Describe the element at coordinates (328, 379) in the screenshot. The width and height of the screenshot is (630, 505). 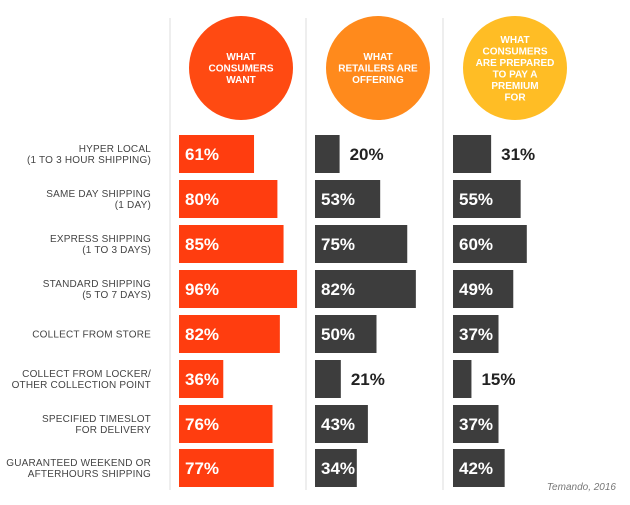
I see `bar-s2-r6` at that location.